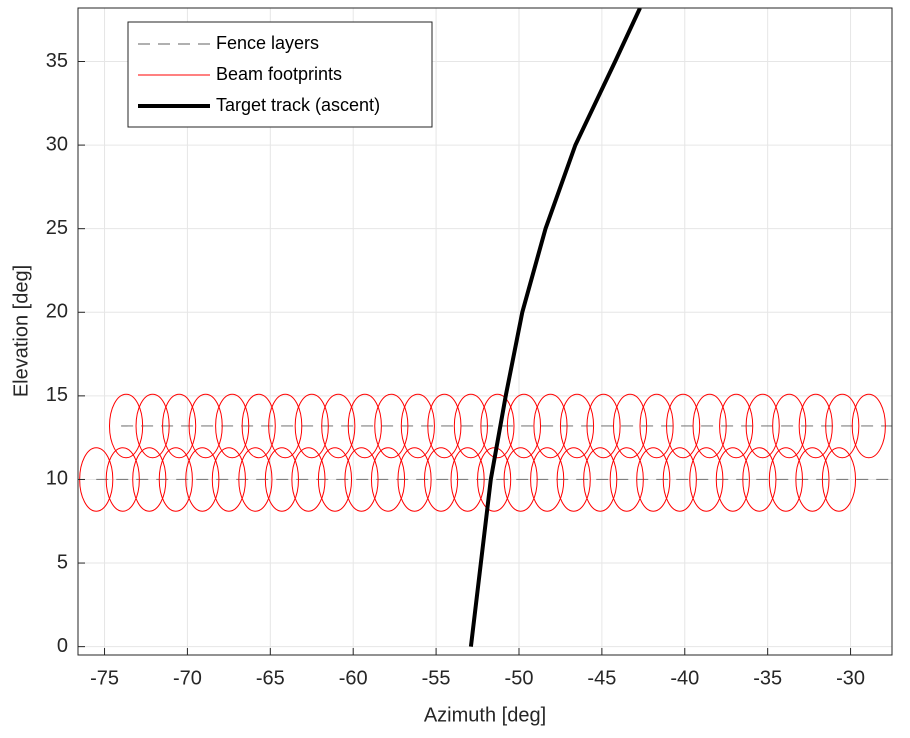 This screenshot has width=910, height=738. Describe the element at coordinates (436, 678) in the screenshot. I see `x-tick-label: -55` at that location.